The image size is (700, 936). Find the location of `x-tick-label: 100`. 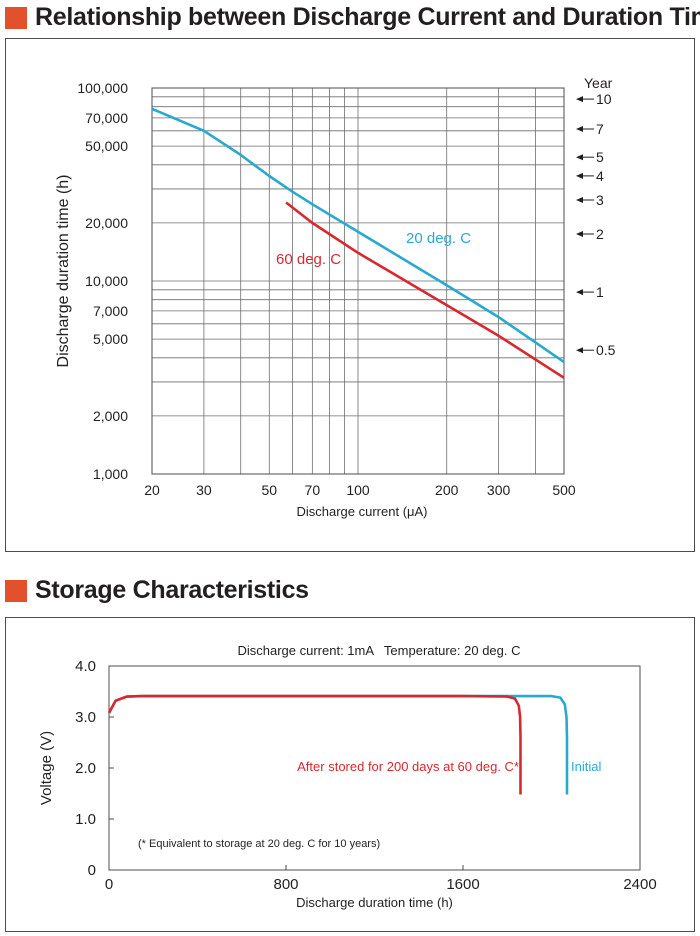

x-tick-label: 100 is located at coordinates (358, 490).